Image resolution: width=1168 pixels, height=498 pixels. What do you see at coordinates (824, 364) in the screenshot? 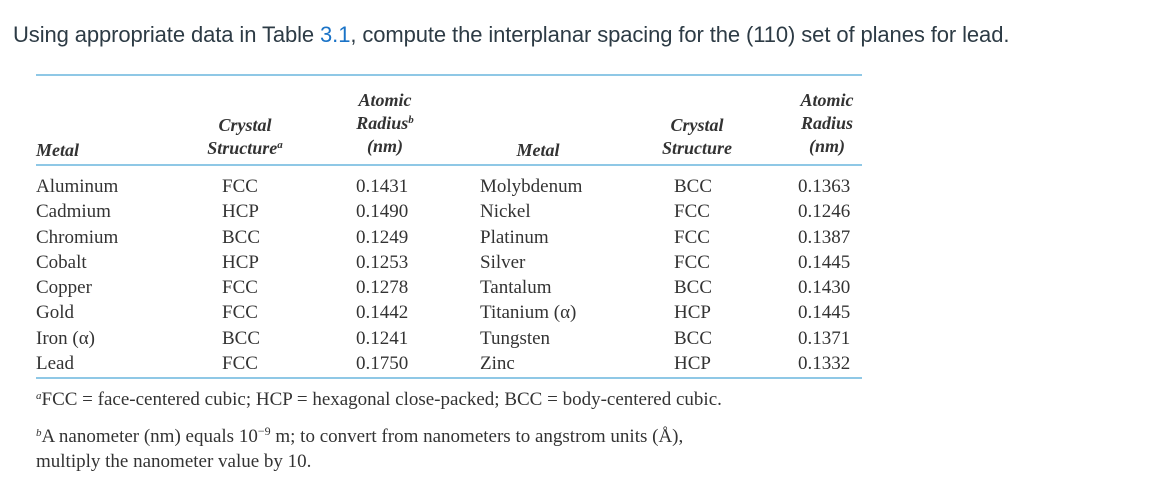
I see `table-cell: 0.1332` at bounding box center [824, 364].